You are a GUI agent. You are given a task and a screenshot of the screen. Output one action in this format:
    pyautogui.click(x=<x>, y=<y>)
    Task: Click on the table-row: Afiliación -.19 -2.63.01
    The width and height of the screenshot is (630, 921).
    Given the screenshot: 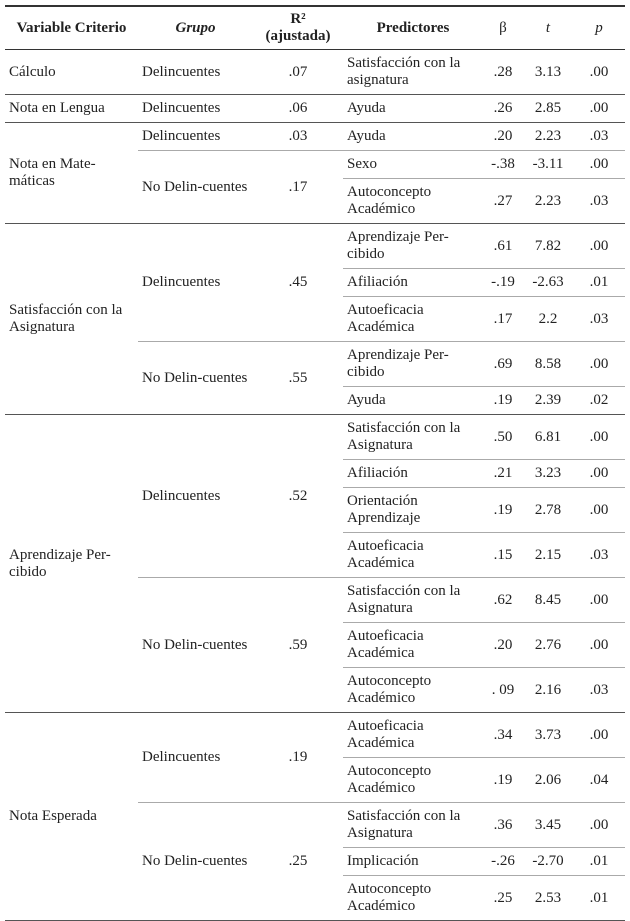 What is the action you would take?
    pyautogui.click(x=315, y=282)
    